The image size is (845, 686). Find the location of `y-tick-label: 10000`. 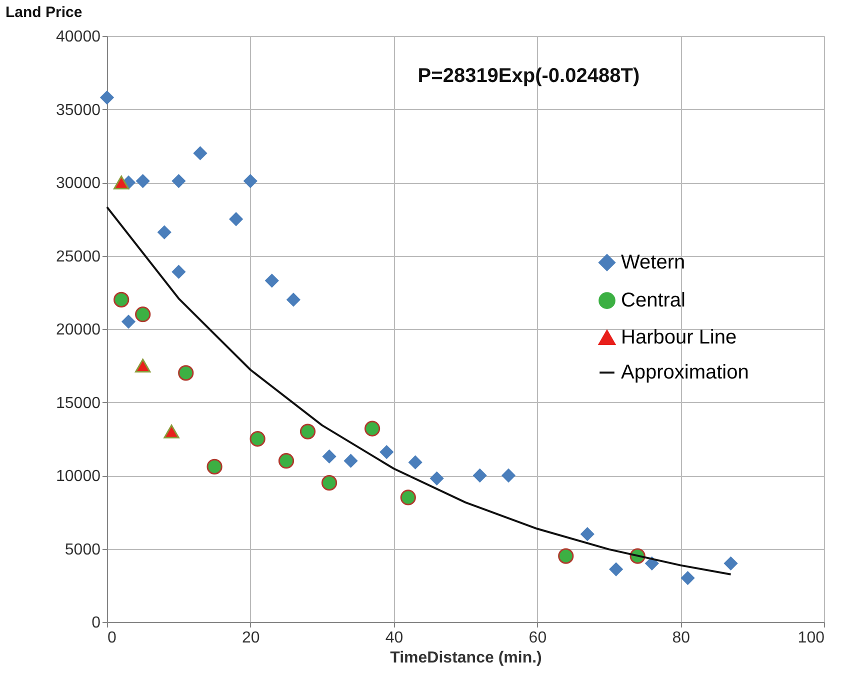

y-tick-label: 10000 is located at coordinates (78, 476).